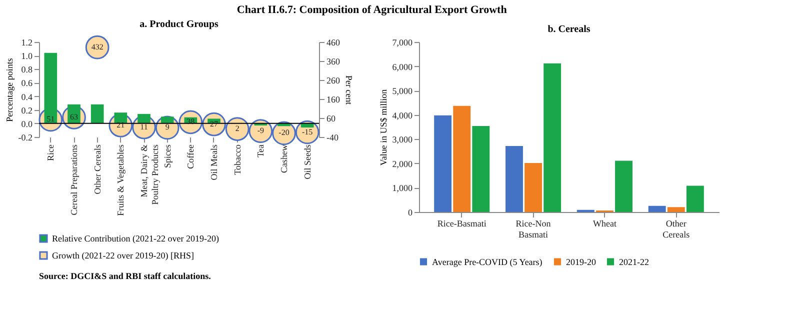  I want to click on x-tick-label: Coffee, so click(191, 156).